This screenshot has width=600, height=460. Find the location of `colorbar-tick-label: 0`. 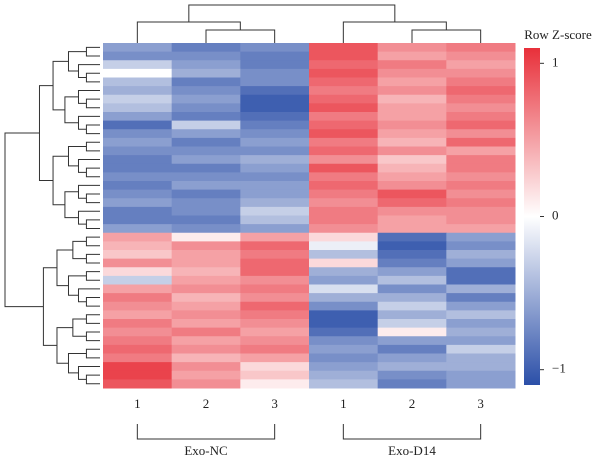

colorbar-tick-label: 0 is located at coordinates (555, 214).